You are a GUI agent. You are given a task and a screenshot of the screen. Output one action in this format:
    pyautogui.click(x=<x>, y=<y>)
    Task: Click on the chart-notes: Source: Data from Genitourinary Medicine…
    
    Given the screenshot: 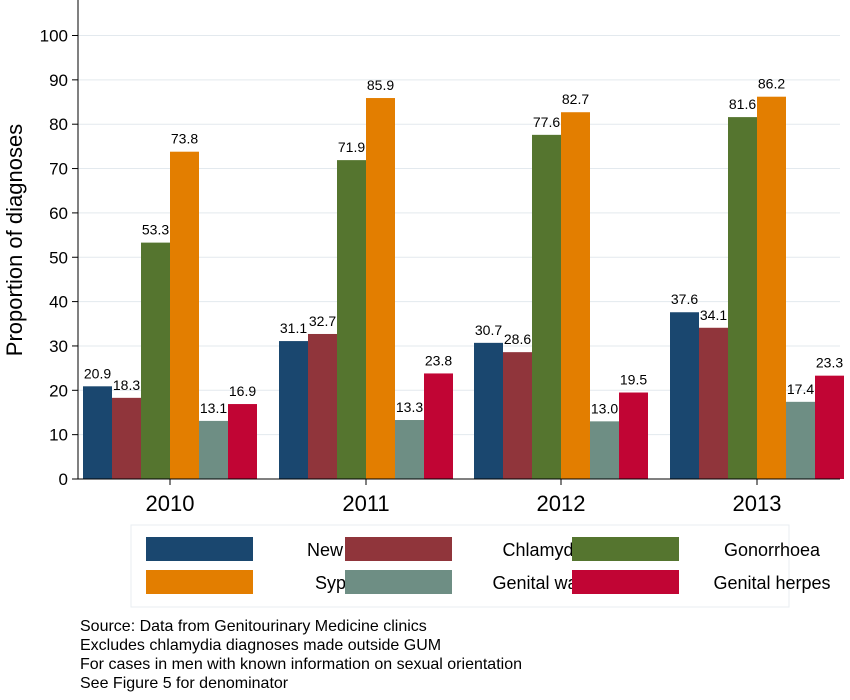 What is the action you would take?
    pyautogui.click(x=301, y=655)
    